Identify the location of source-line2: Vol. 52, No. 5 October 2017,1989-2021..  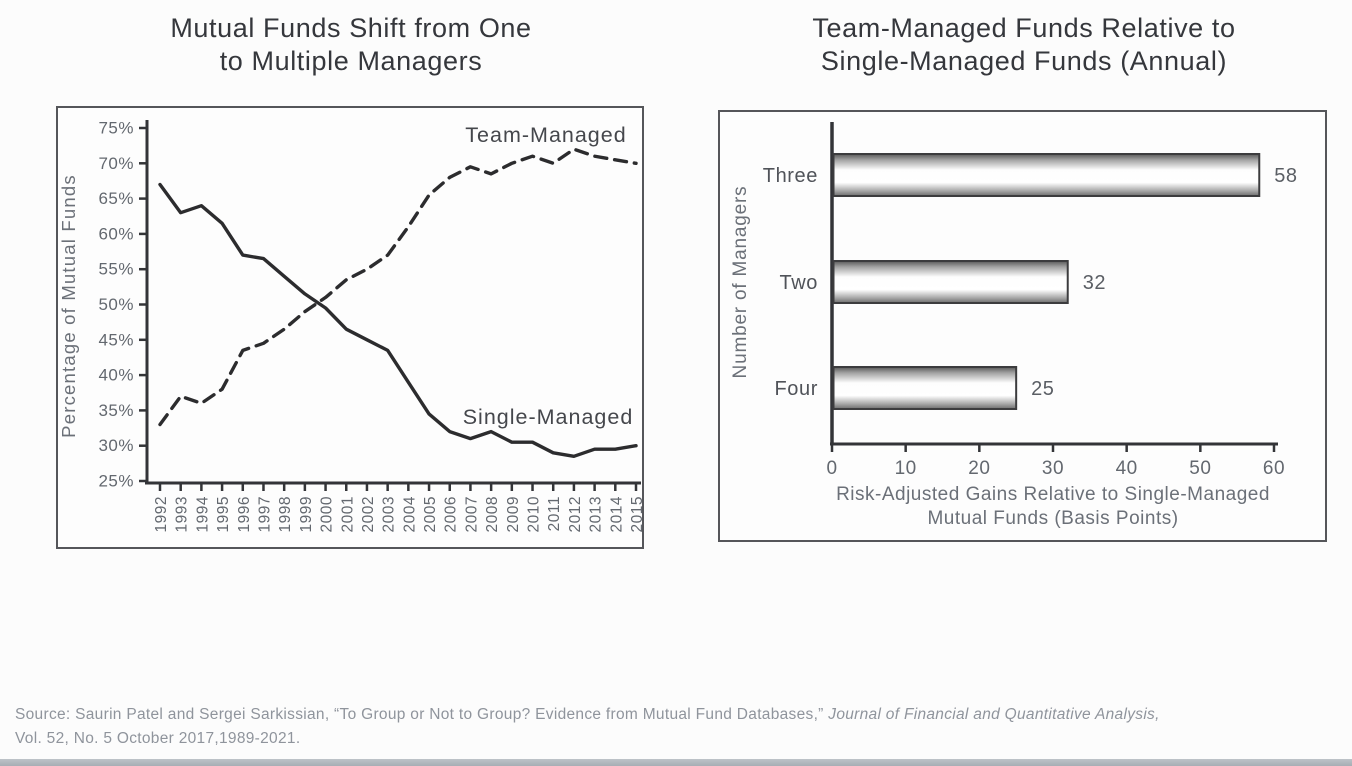
(158, 738).